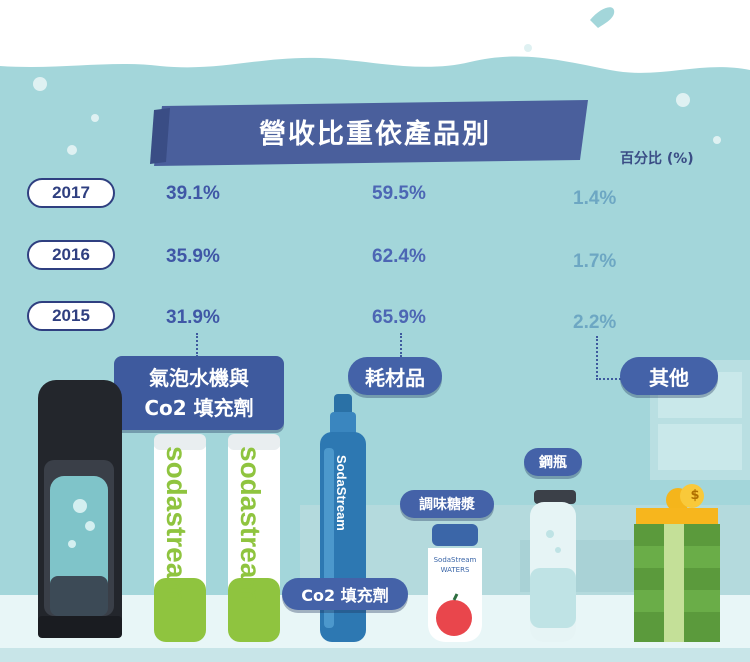 This screenshot has height=662, width=750. I want to click on syrup-bottle-icon, so click(455, 583).